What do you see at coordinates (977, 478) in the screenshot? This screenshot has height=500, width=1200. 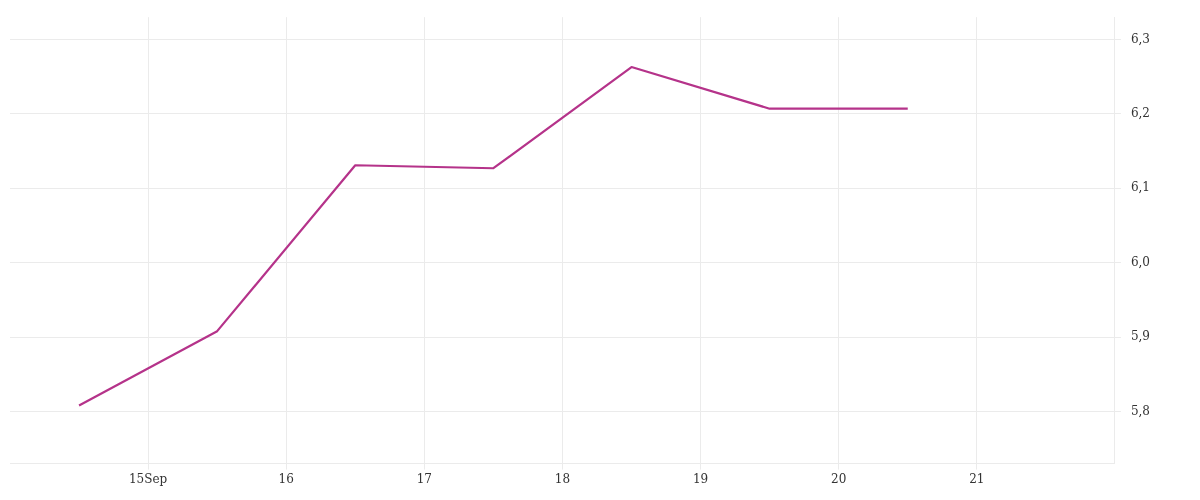 I see `x-tick-label: 21` at bounding box center [977, 478].